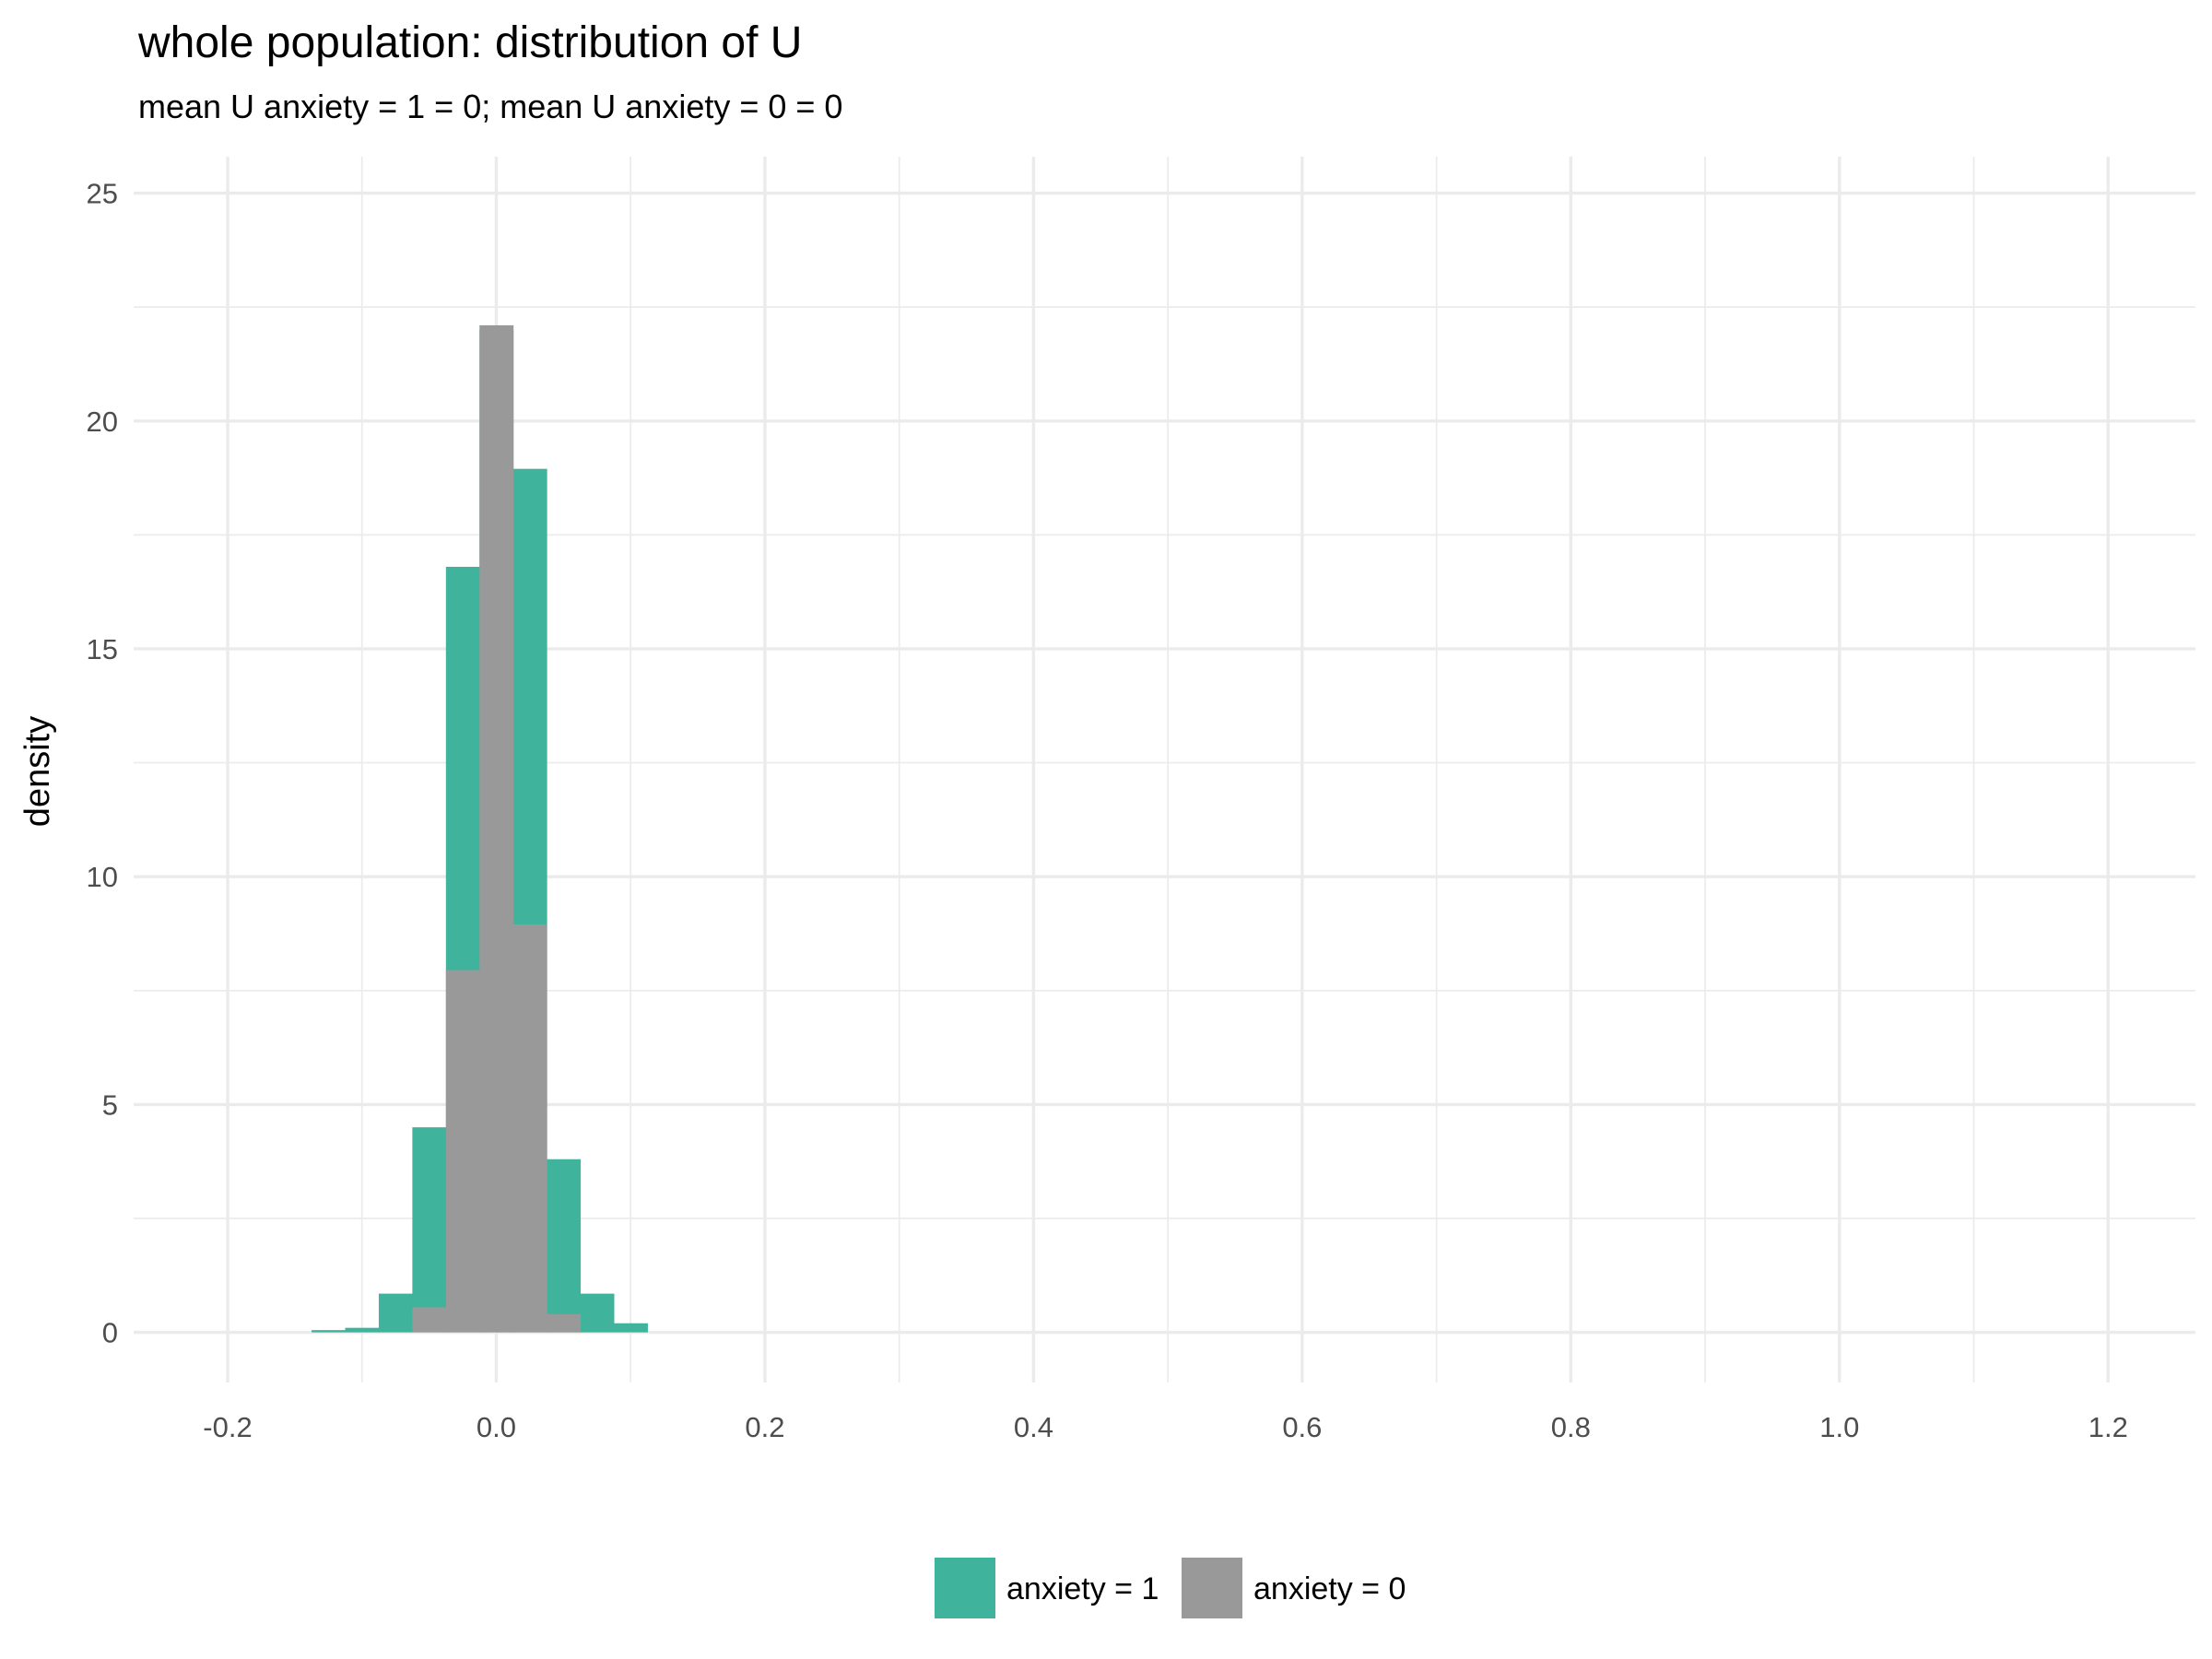 This screenshot has width=2212, height=1659. Describe the element at coordinates (102, 877) in the screenshot. I see `y-tick-label: 10` at that location.